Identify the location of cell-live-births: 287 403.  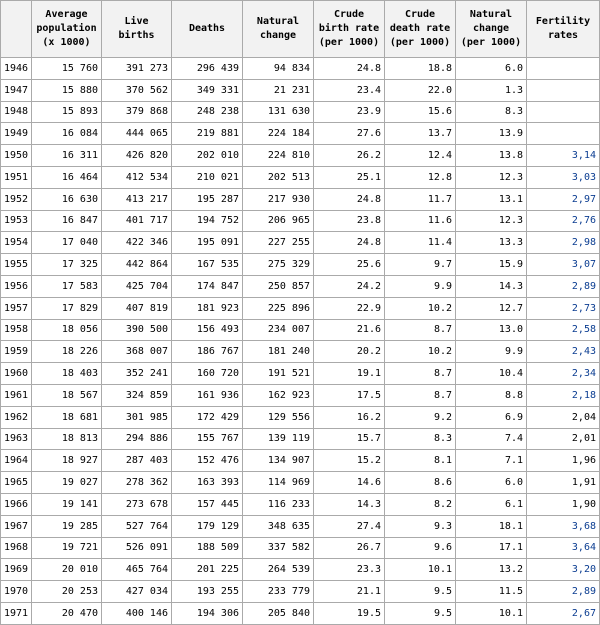
(136, 461).